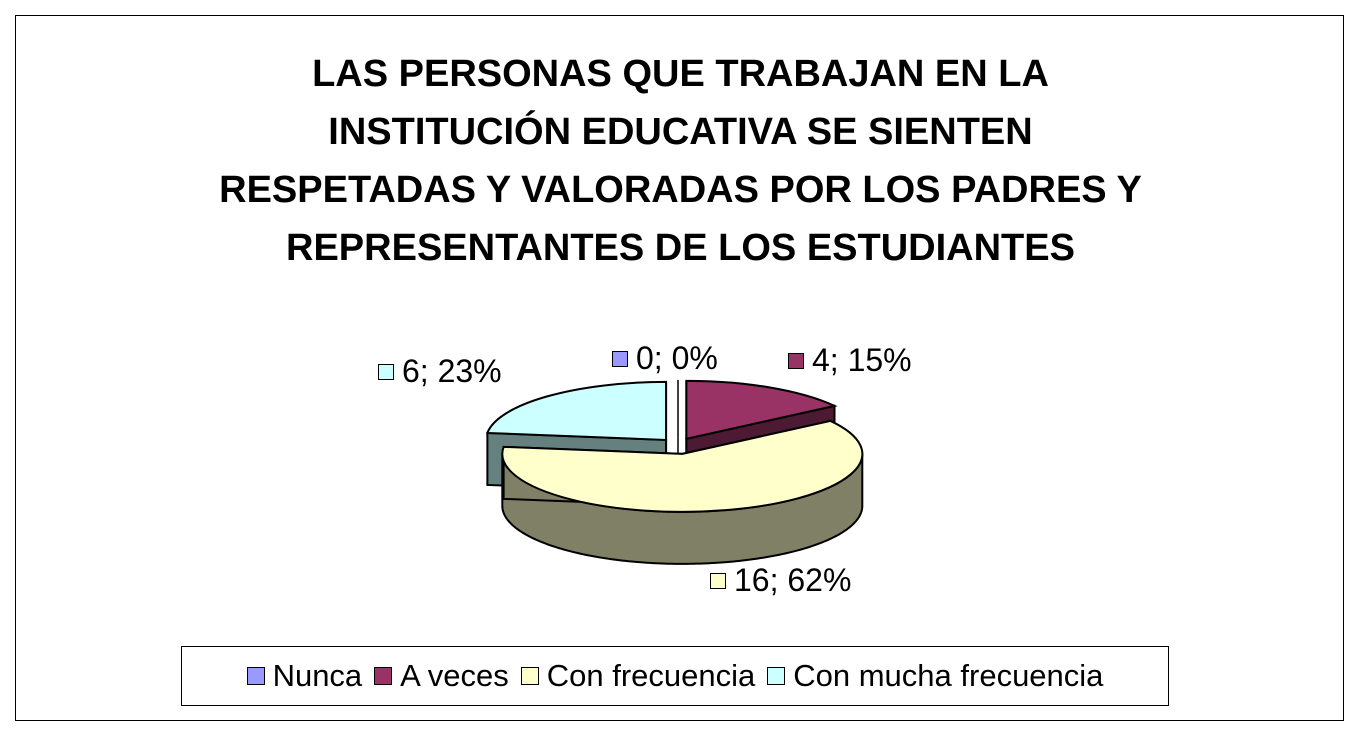 The image size is (1361, 734). I want to click on legend-label-a-veces: A veces, so click(454, 675).